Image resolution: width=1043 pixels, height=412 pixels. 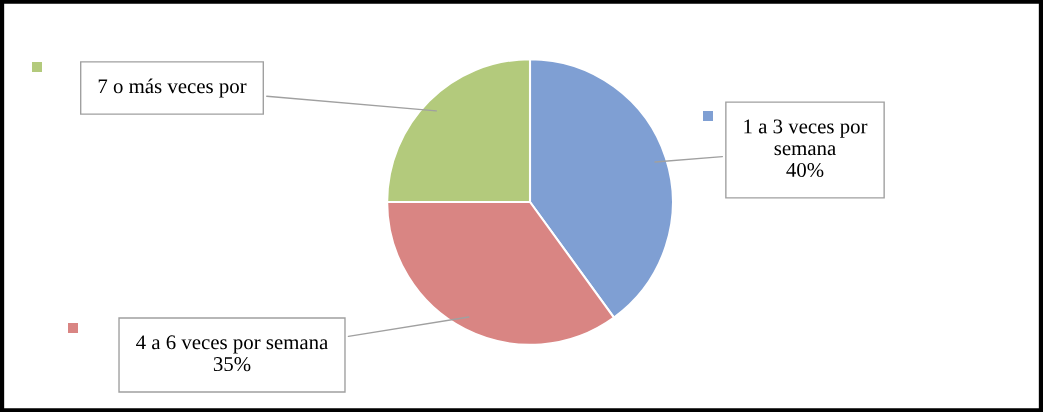 I want to click on slice-label: 7 o más veces por, so click(x=172, y=88).